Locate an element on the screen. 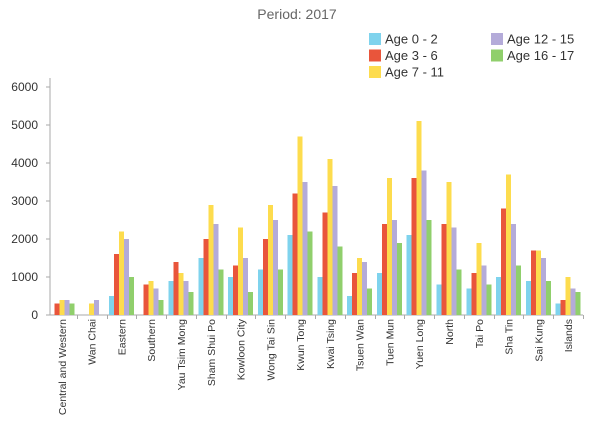 The image size is (590, 421). x-tick-label-tai-po: Tai Po is located at coordinates (480, 333).